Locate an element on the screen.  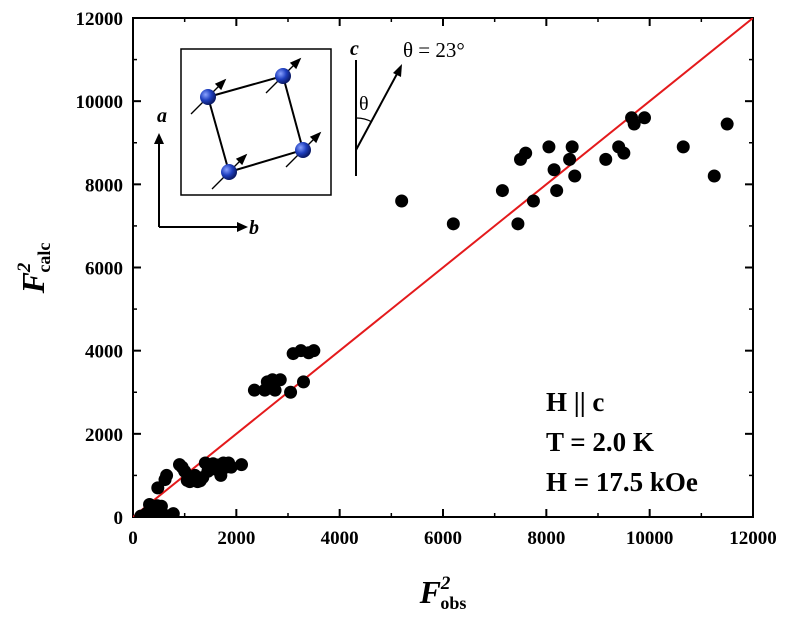
y-tick-label: 8000 is located at coordinates (104, 185).